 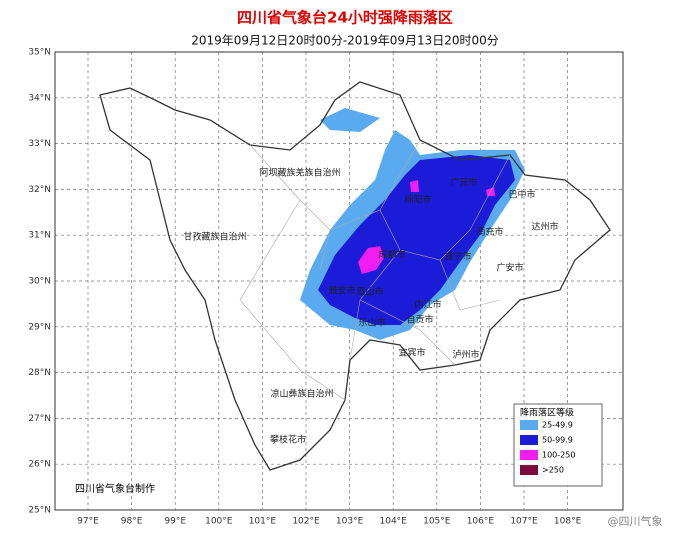 I want to click on subtitle: 2019年09月12日20时00分-2019年09月13日20时00分, so click(x=345, y=41).